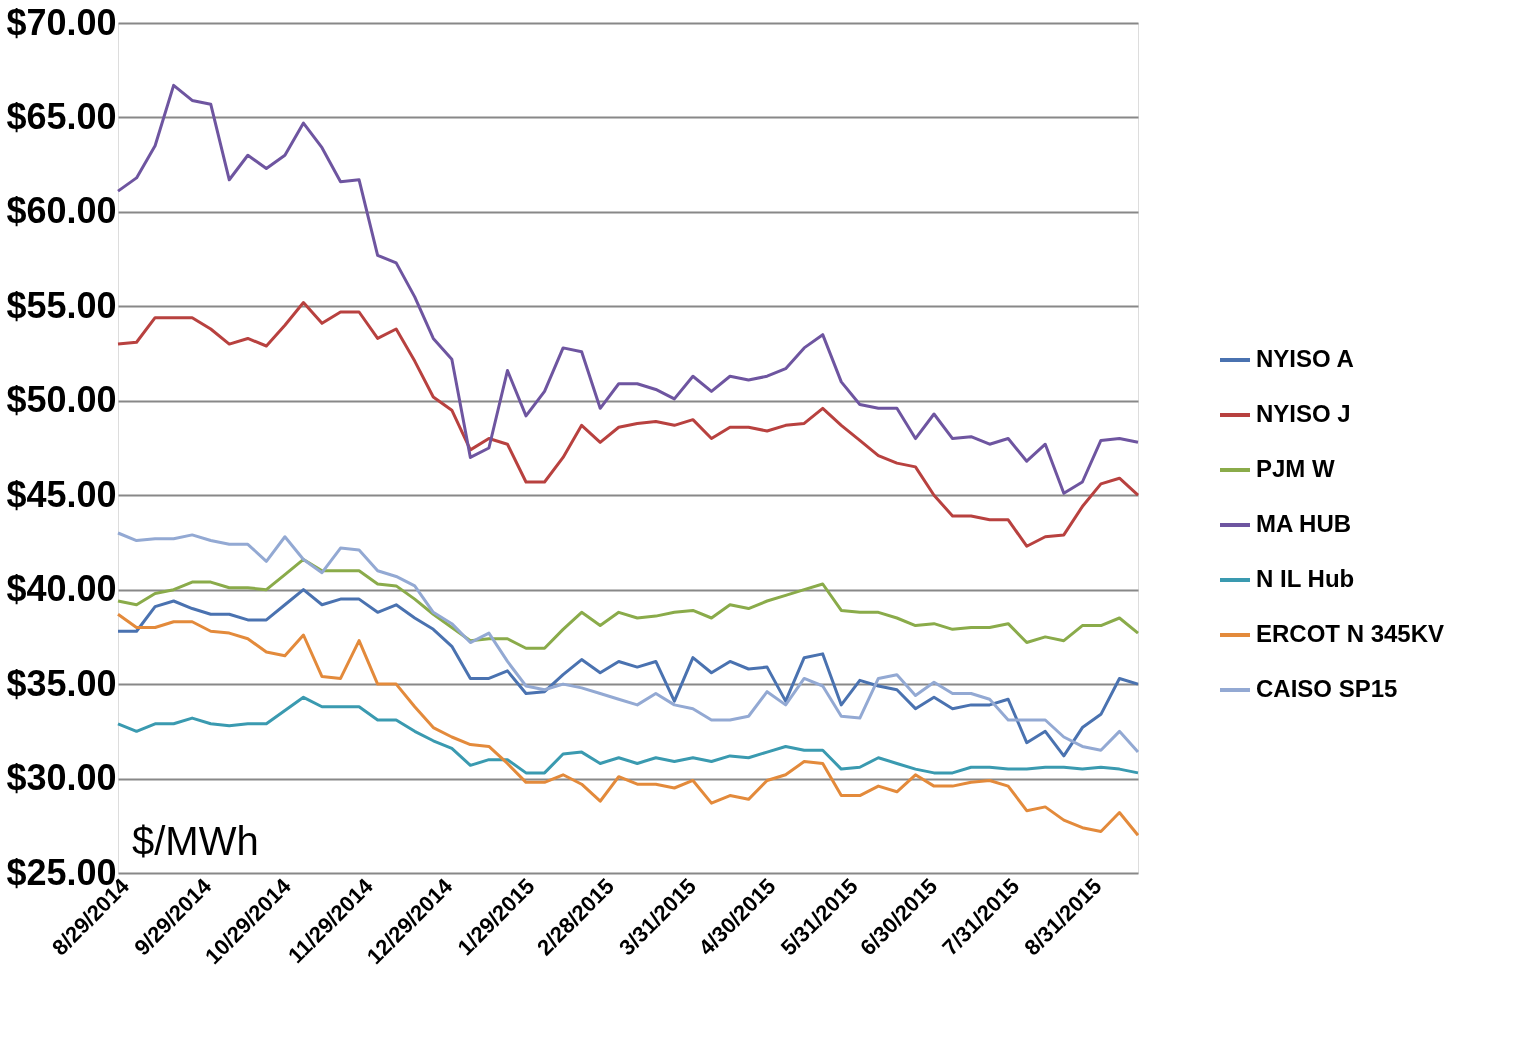 Image resolution: width=1534 pixels, height=1052 pixels. Describe the element at coordinates (61, 683) in the screenshot. I see `y-tick-label: $35.00` at that location.